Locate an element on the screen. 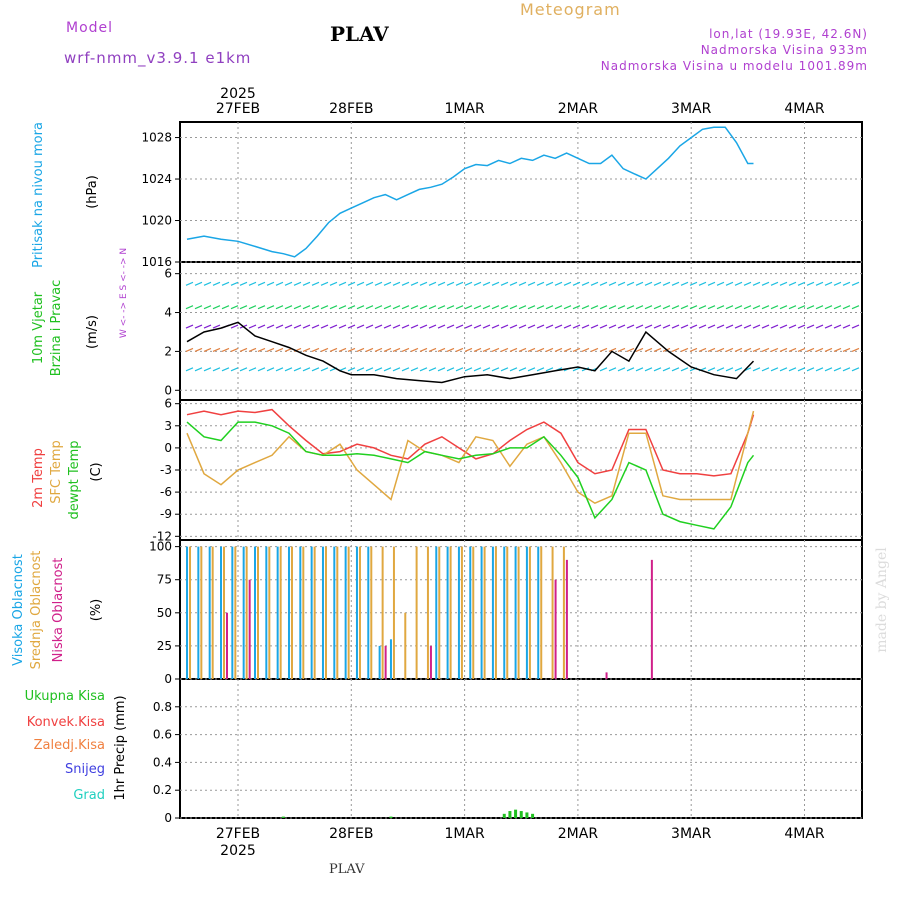  y-tick-label: 0.6 is located at coordinates (162, 735).